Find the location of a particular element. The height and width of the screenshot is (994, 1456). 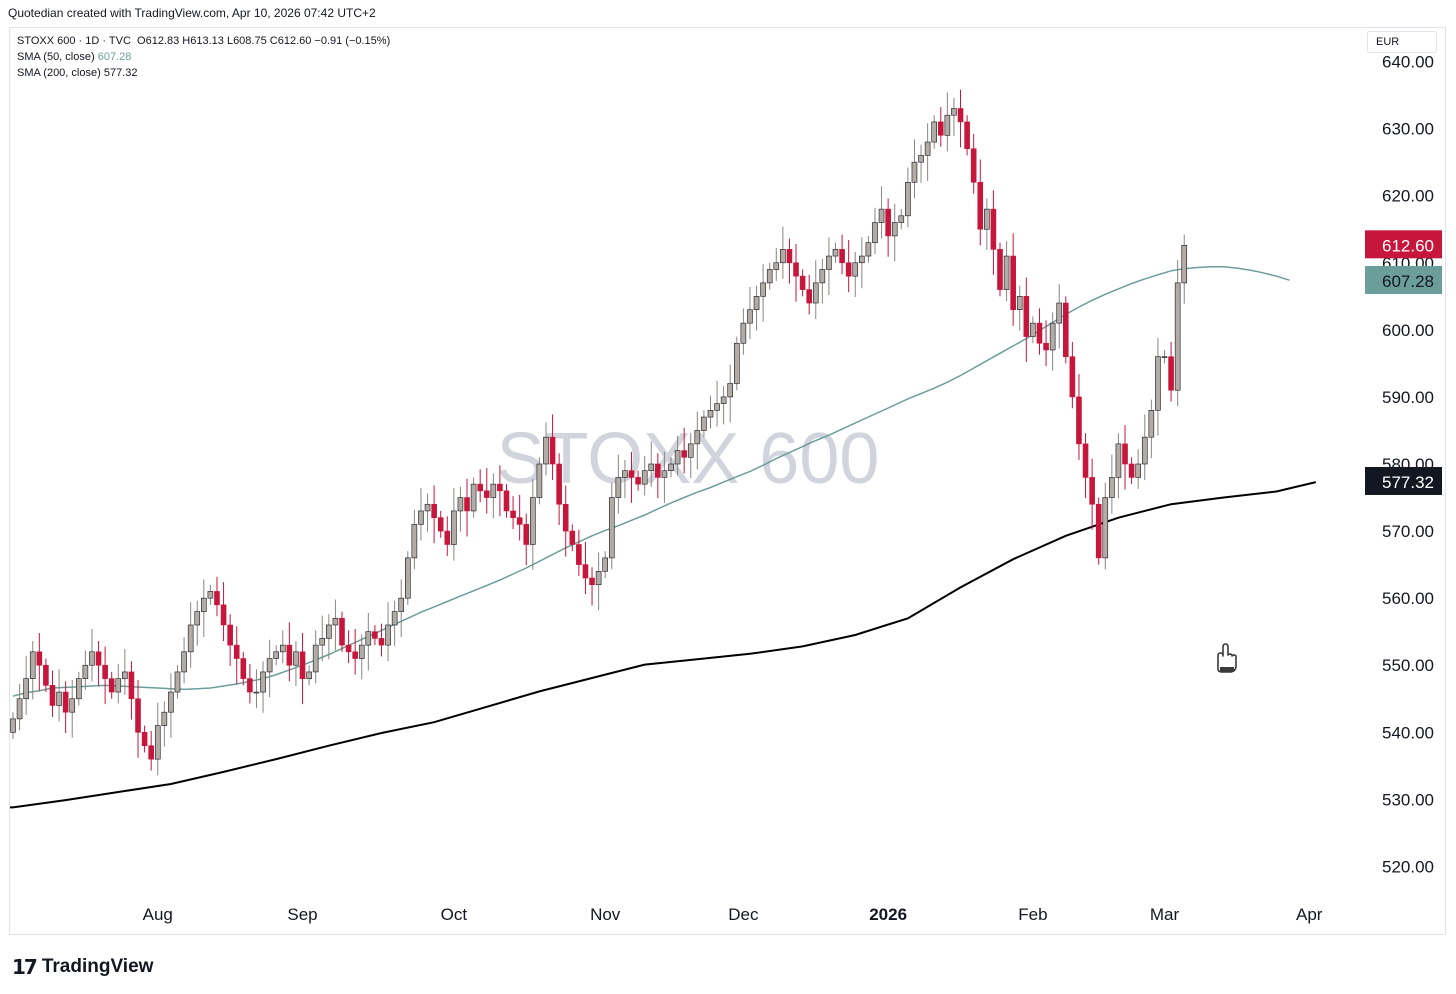

price-tick-label: 620.00 is located at coordinates (1408, 196).